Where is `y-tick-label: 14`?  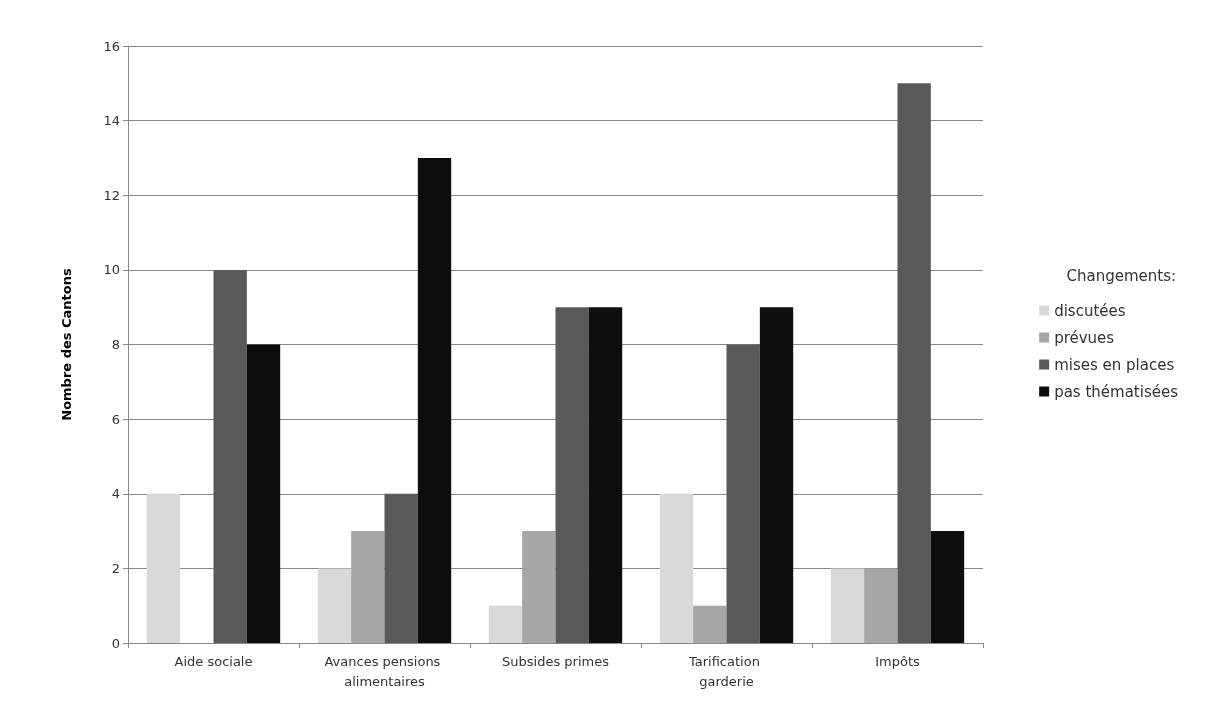
y-tick-label: 14 is located at coordinates (111, 121).